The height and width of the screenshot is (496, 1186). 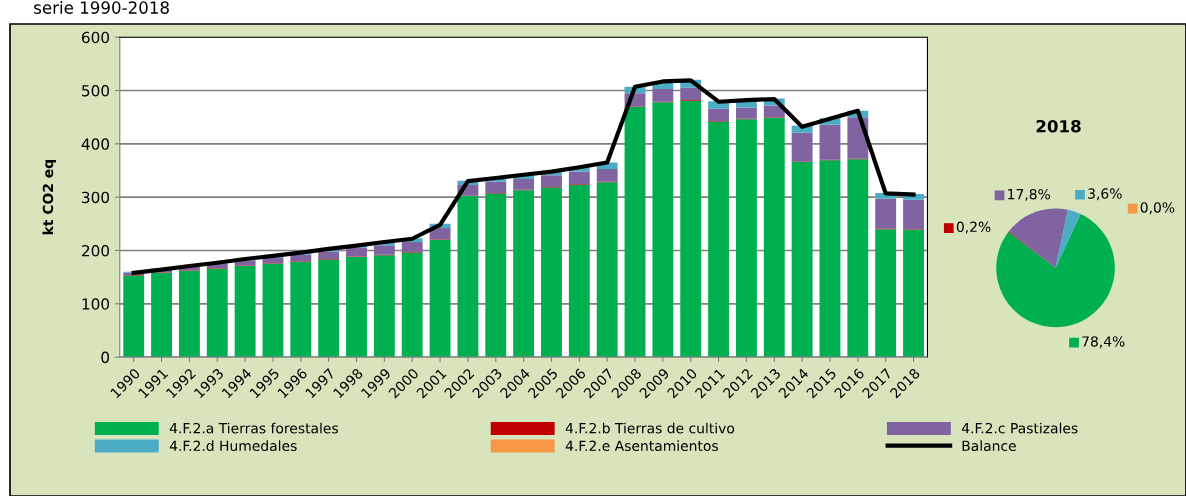 What do you see at coordinates (96, 250) in the screenshot?
I see `y-tick-label: 200` at bounding box center [96, 250].